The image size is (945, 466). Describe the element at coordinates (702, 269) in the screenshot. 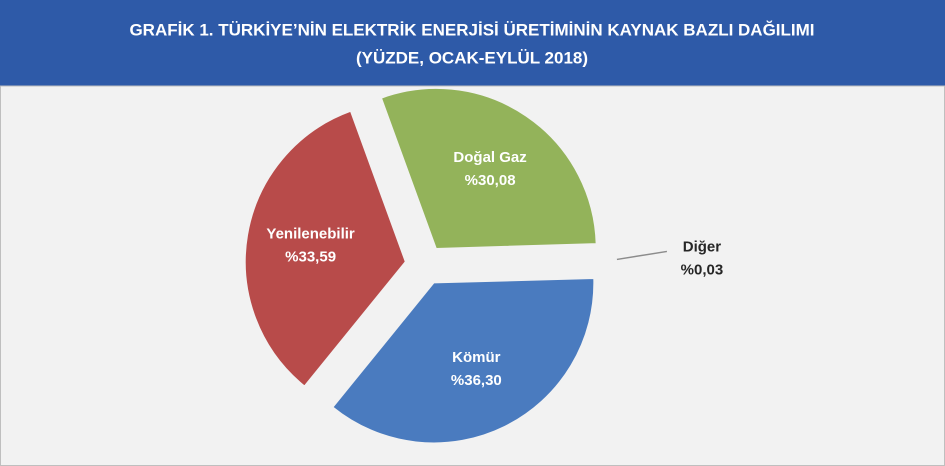

I see `slice-value-label: %0,03` at that location.